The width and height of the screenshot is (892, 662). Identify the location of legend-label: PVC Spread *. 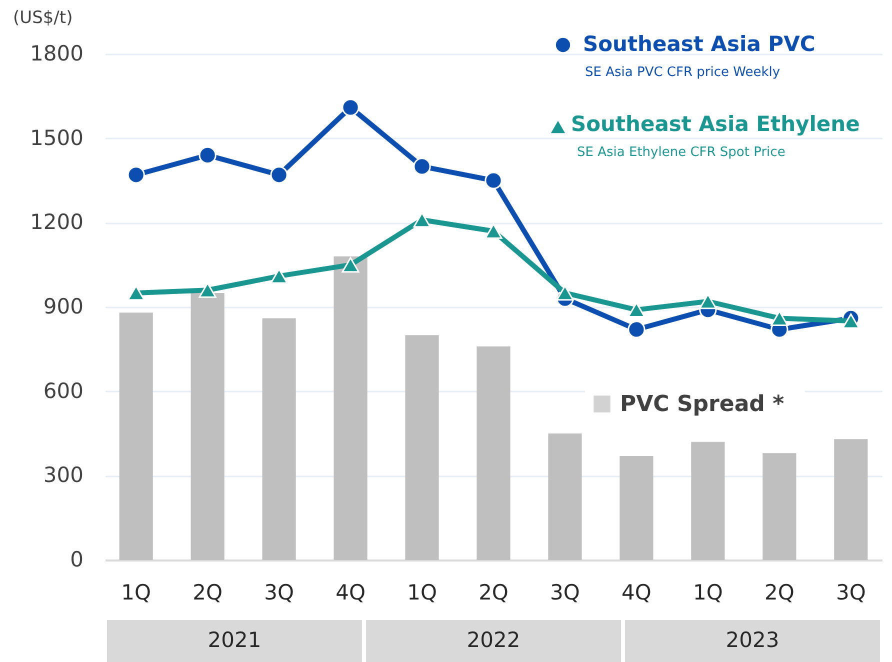
(702, 404).